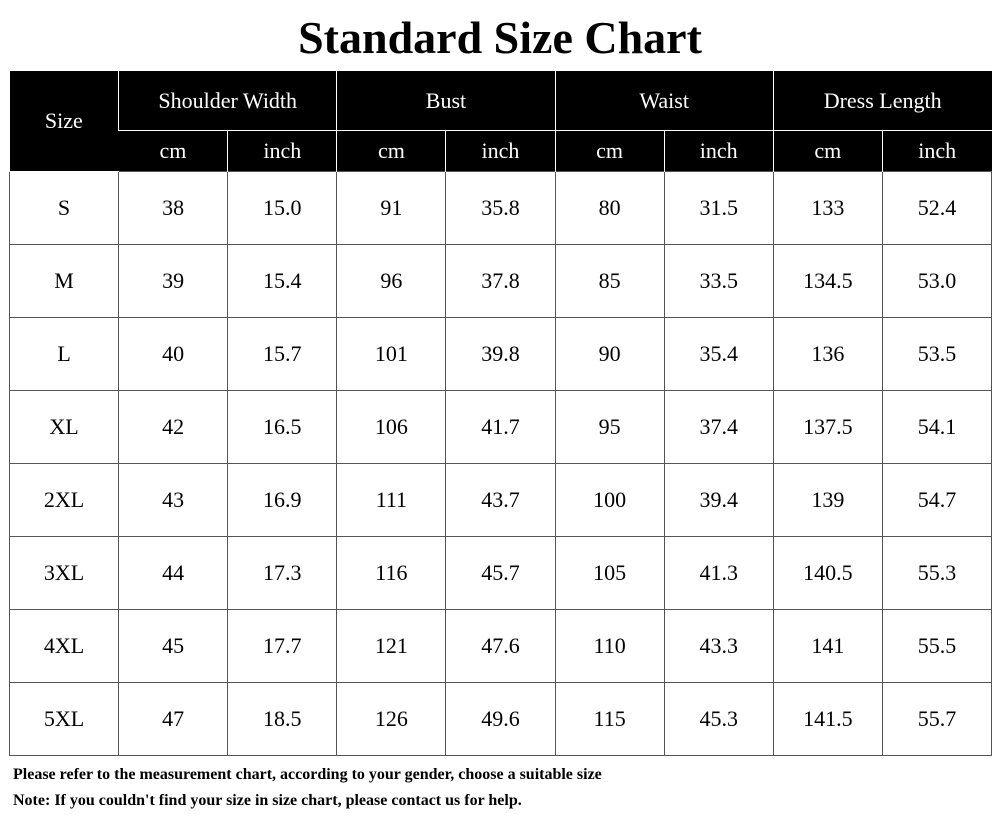 This screenshot has width=1000, height=822. What do you see at coordinates (609, 281) in the screenshot?
I see `value-cell: 85` at bounding box center [609, 281].